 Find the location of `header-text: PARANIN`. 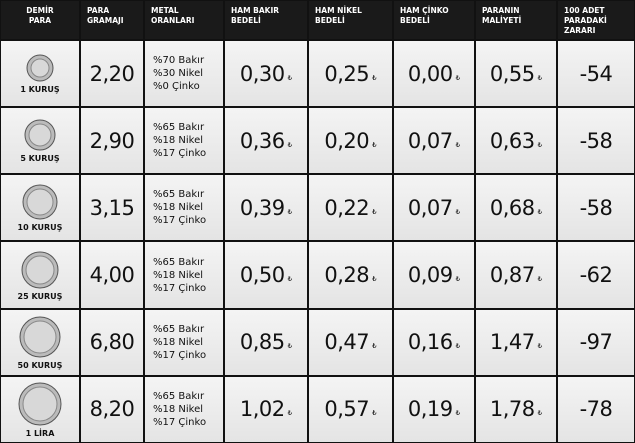

header-text: PARANIN is located at coordinates (501, 10).